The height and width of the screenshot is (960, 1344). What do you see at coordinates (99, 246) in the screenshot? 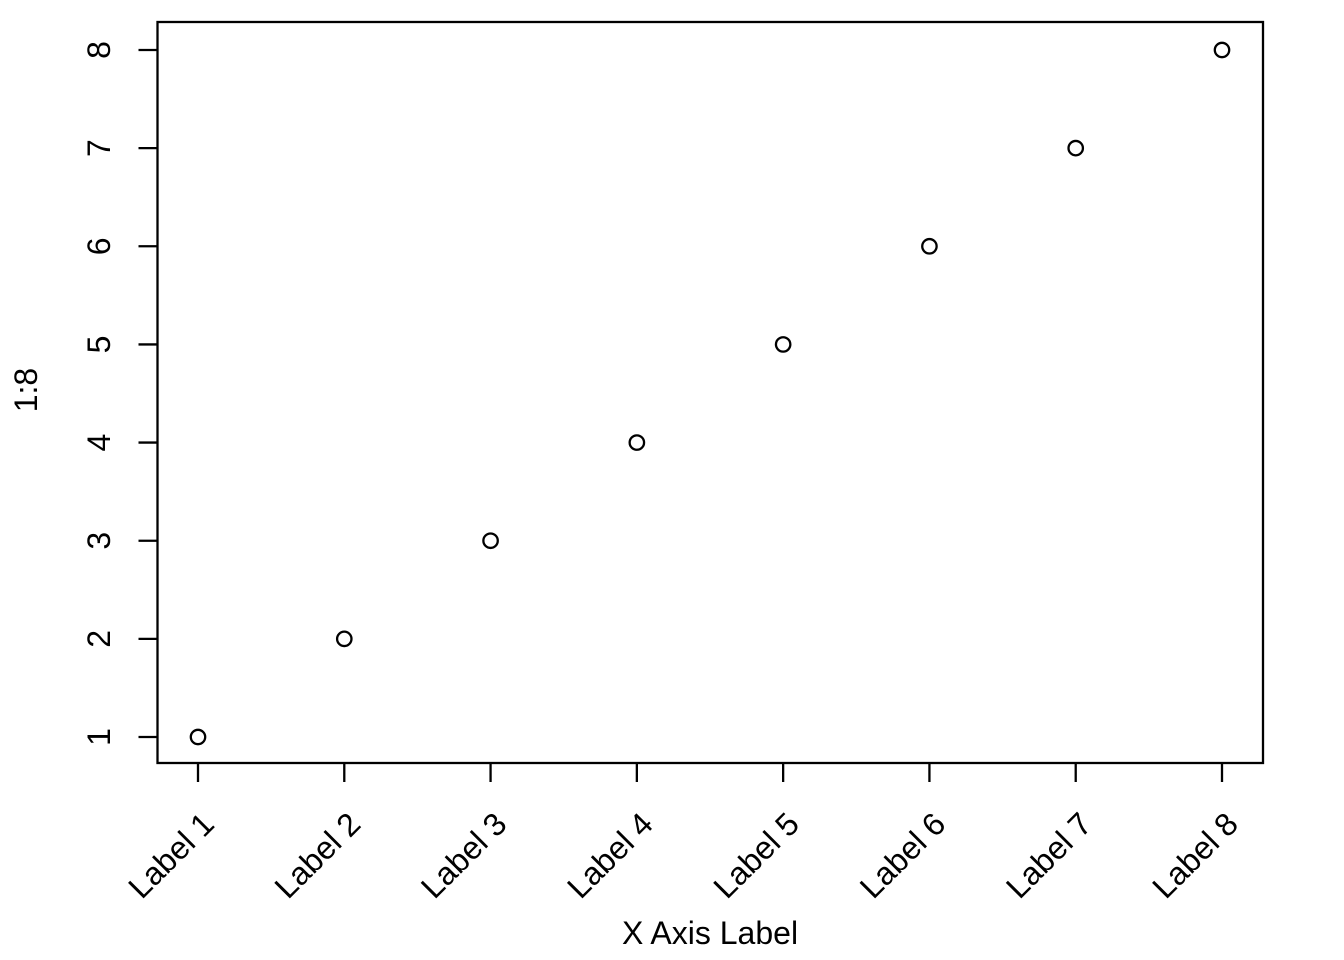
I see `y-tick-label: 6` at bounding box center [99, 246].